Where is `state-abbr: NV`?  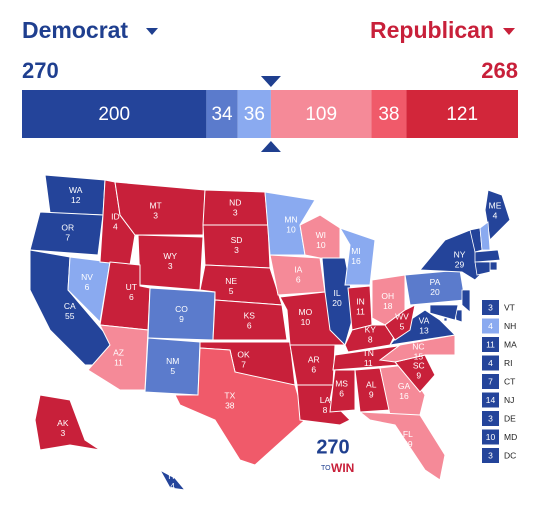
state-abbr: NV is located at coordinates (87, 277).